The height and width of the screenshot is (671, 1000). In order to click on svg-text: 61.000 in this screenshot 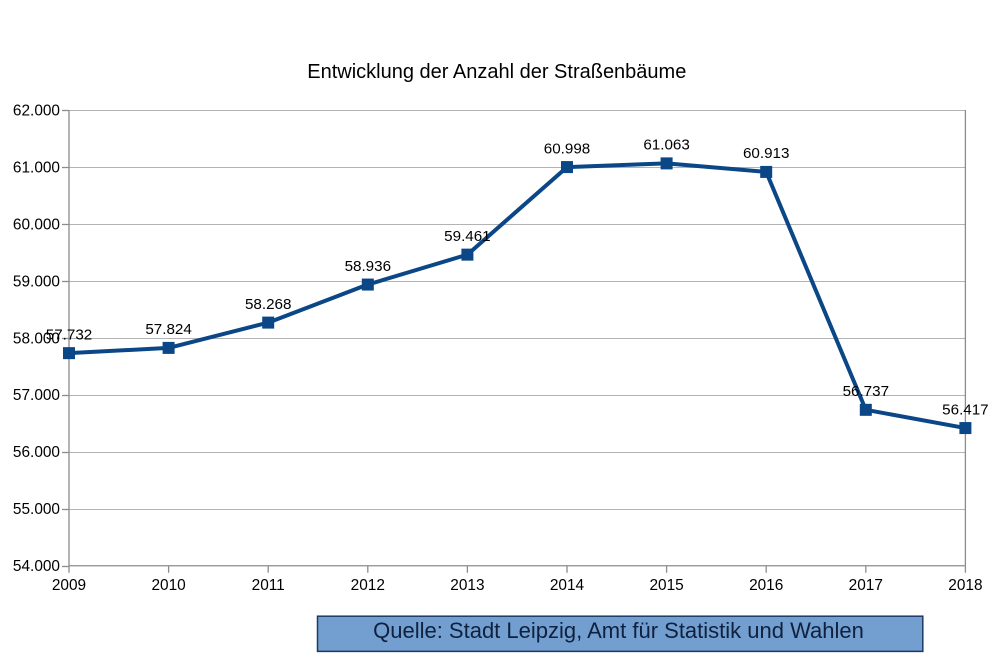, I will do `click(36, 167)`.